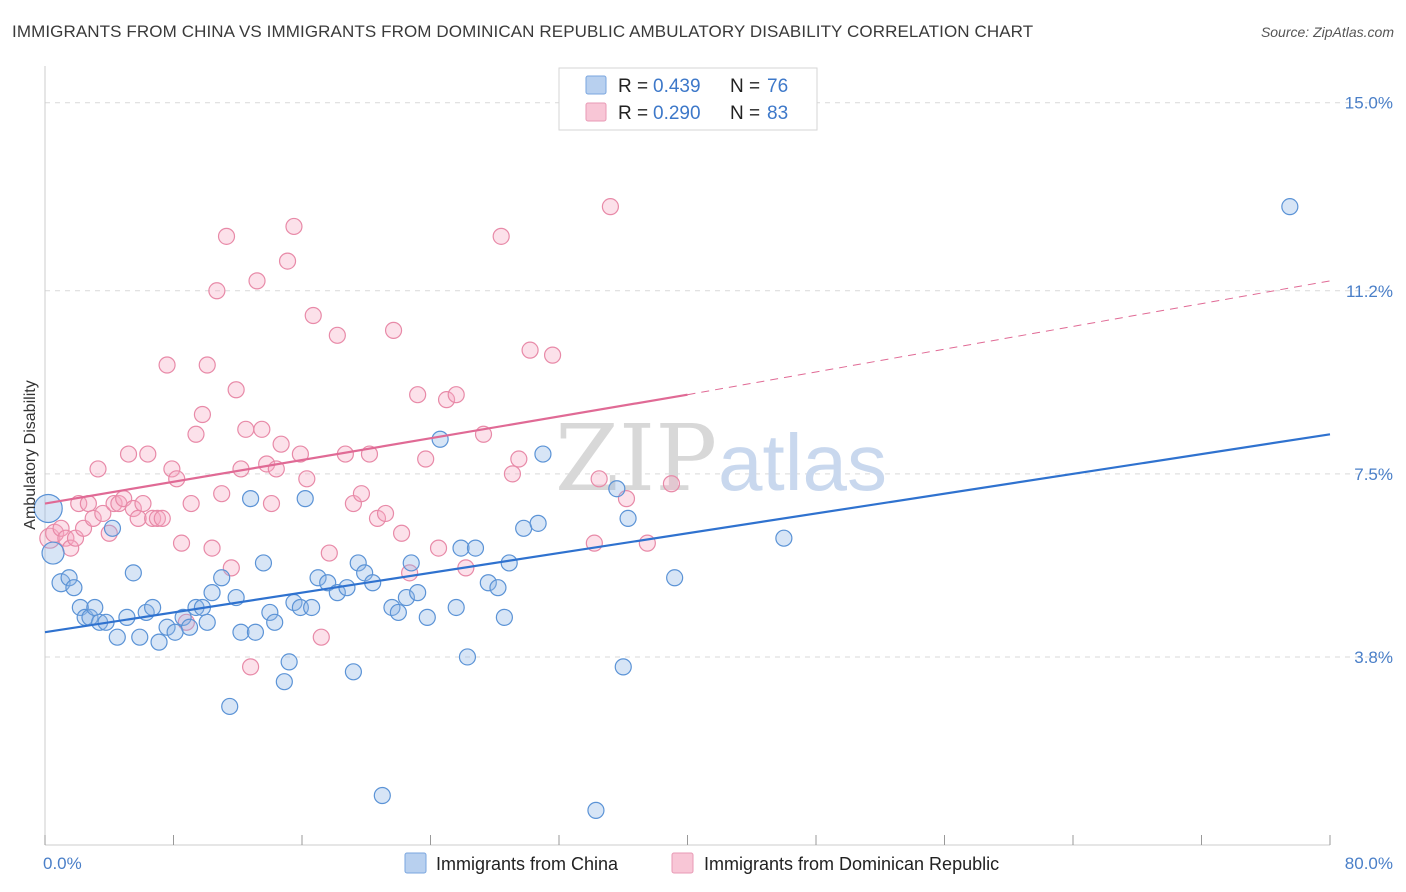 Image resolution: width=1406 pixels, height=892 pixels. Describe the element at coordinates (636, 458) in the screenshot. I see `watermark-zip: ZIP` at that location.